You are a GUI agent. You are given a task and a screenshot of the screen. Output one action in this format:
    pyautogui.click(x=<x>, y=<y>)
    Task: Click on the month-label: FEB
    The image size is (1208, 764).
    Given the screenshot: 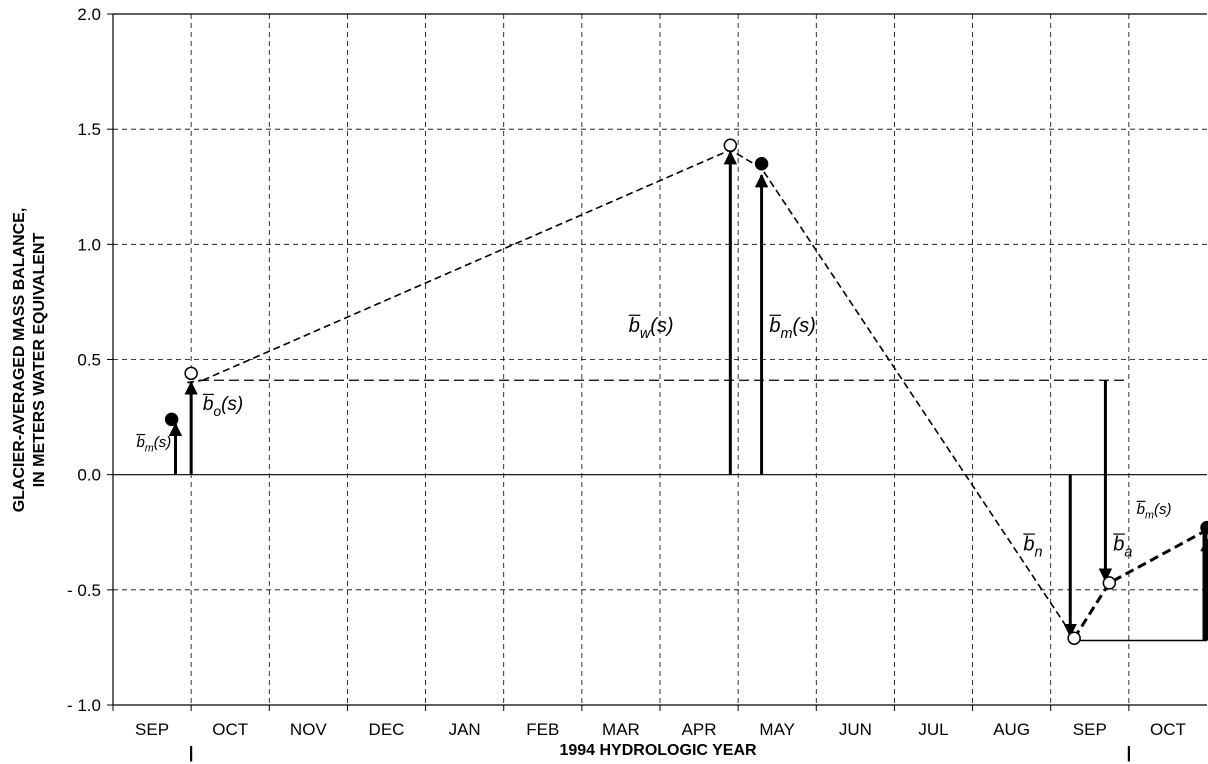 What is the action you would take?
    pyautogui.click(x=542, y=729)
    